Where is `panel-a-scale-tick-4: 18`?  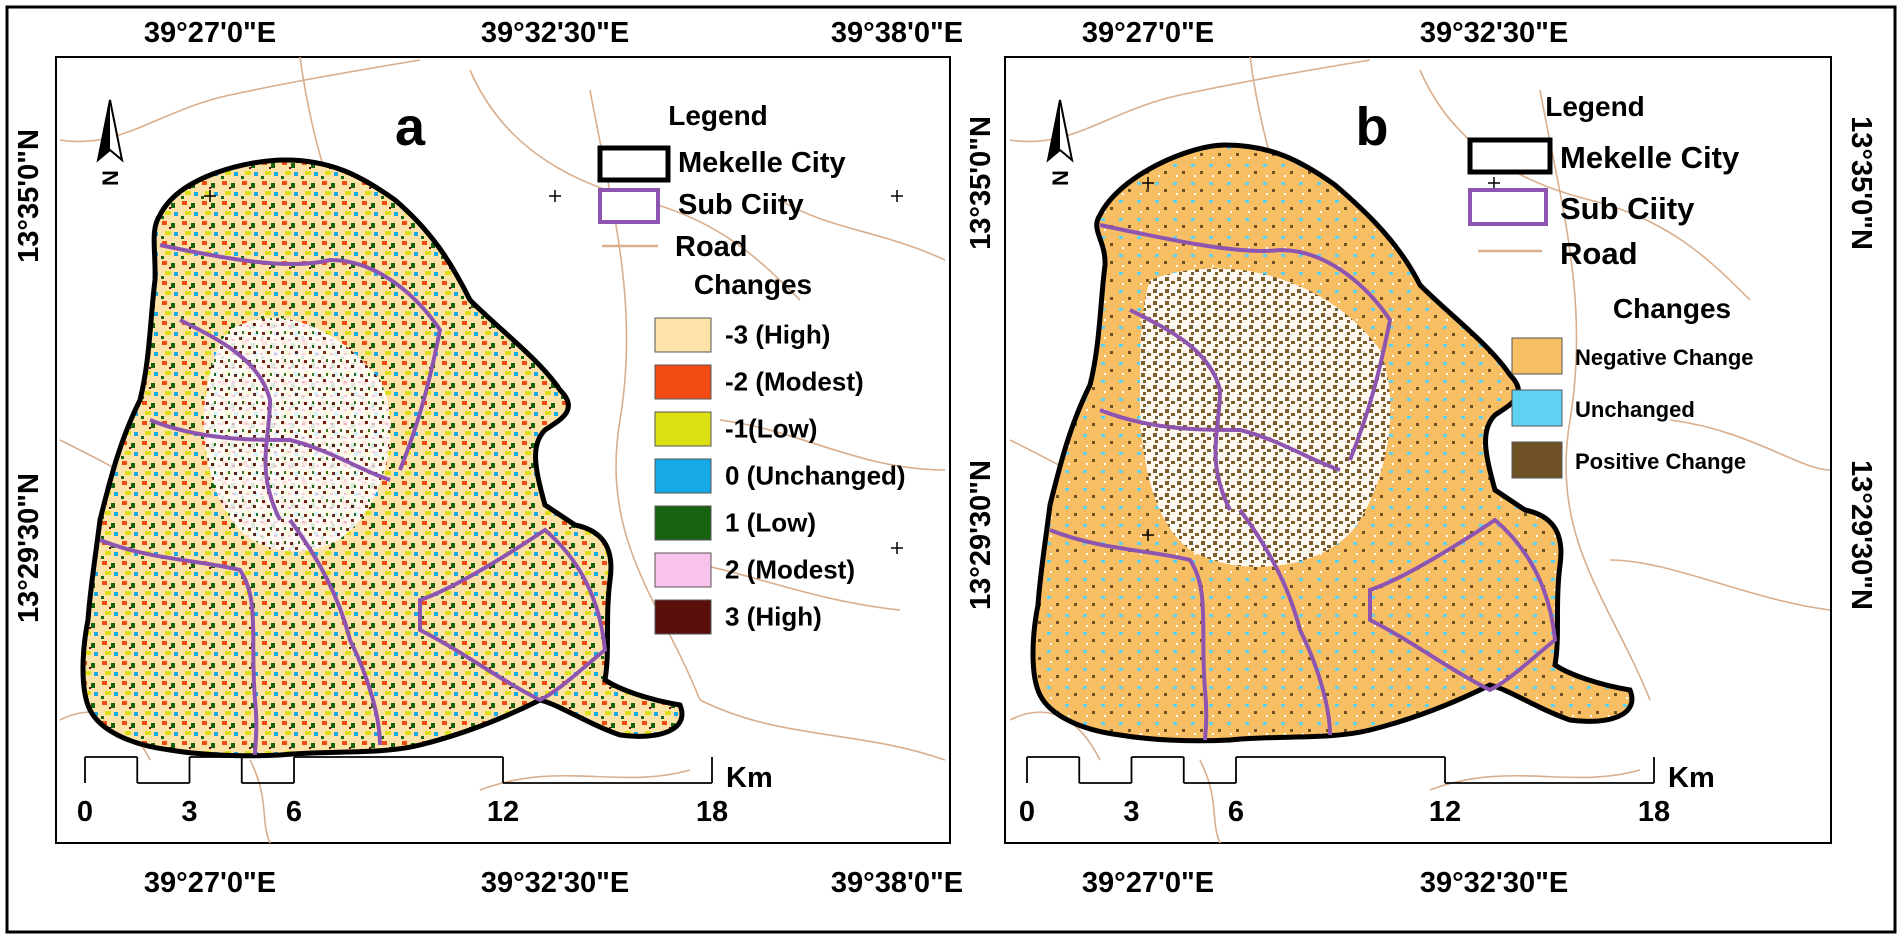 panel-a-scale-tick-4: 18 is located at coordinates (712, 812).